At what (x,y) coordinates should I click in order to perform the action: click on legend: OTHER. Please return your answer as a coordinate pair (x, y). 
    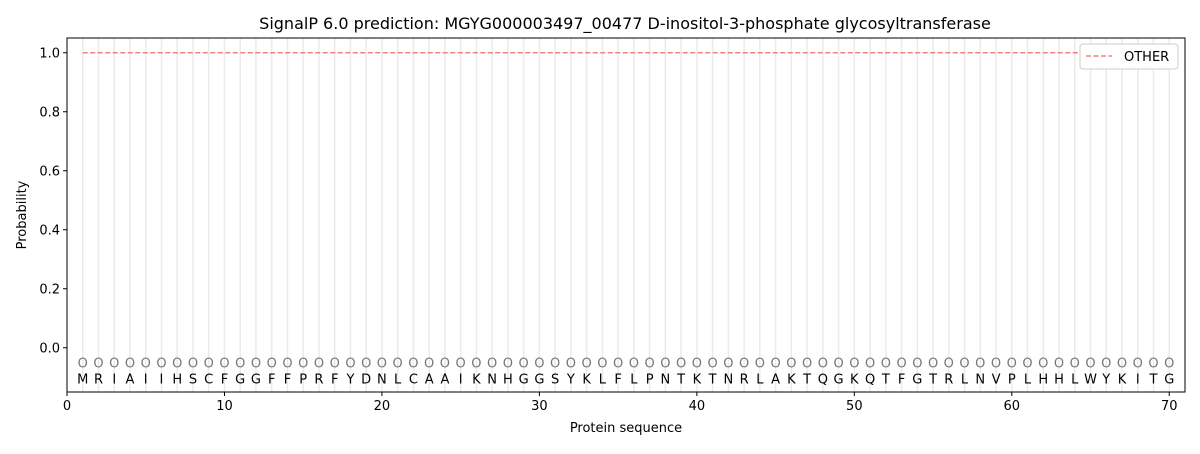
    Looking at the image, I should click on (1129, 56).